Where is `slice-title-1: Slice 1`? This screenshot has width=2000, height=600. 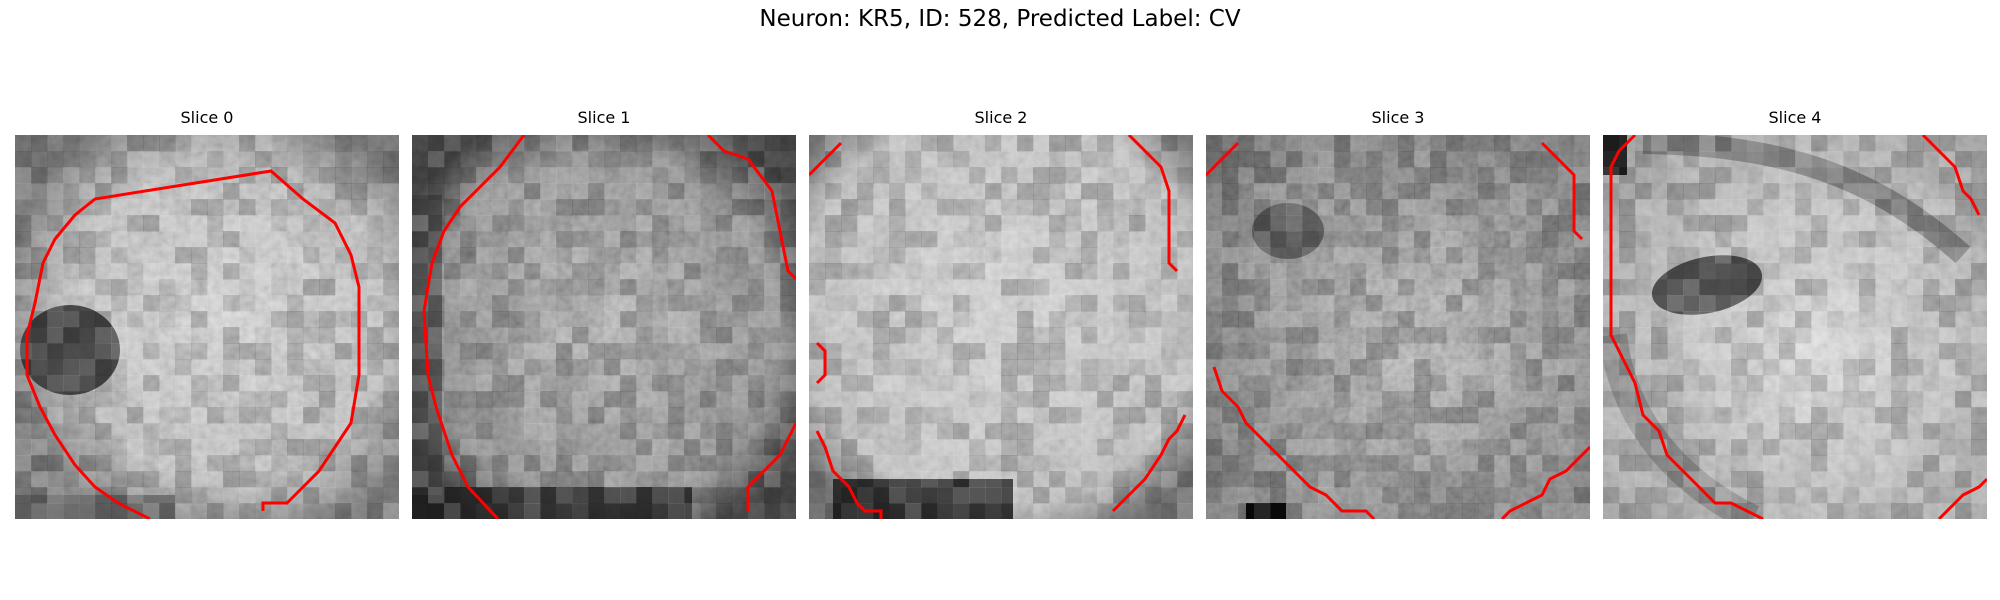 slice-title-1: Slice 1 is located at coordinates (604, 117).